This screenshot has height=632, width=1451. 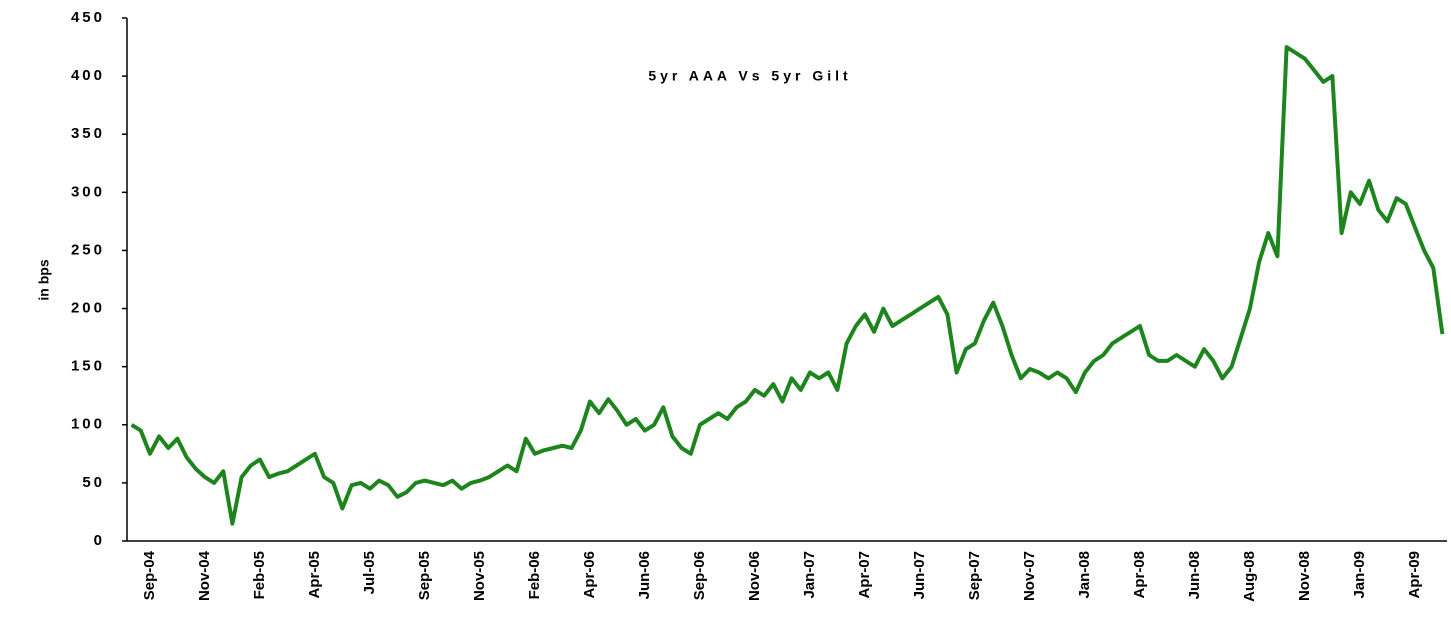 I want to click on y-tick-label: 250, so click(x=88, y=249).